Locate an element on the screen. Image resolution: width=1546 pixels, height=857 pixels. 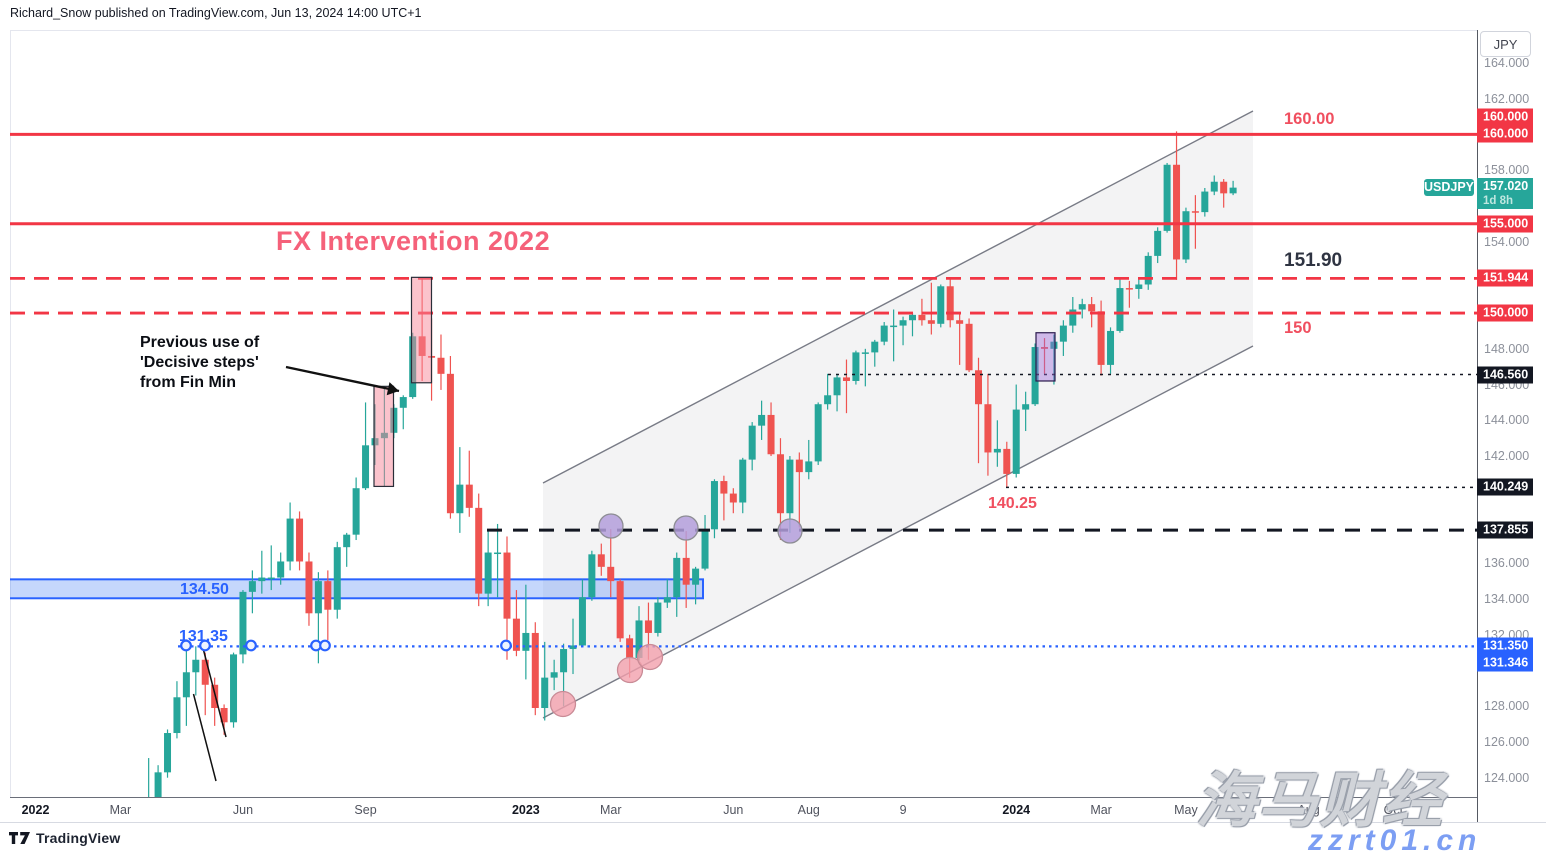
tradingview-logo-text: TradingView is located at coordinates (78, 838).